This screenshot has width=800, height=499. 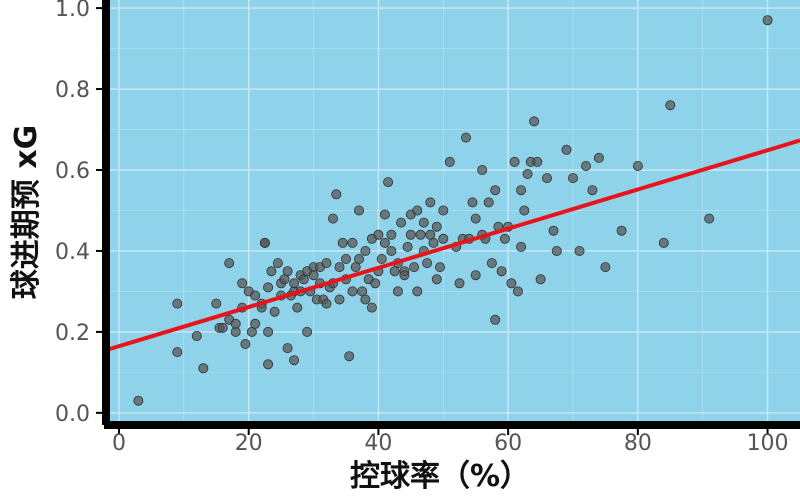 I want to click on y-tick-label: 0.2, so click(x=72, y=333).